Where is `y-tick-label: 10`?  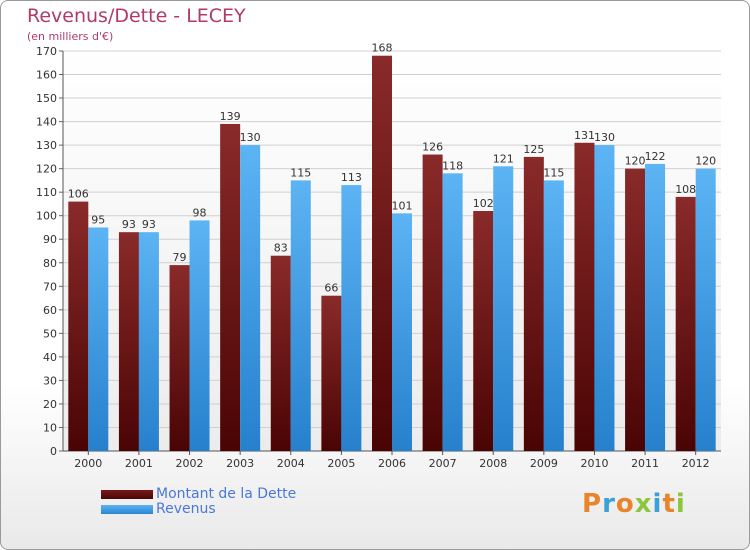 y-tick-label: 10 is located at coordinates (50, 427).